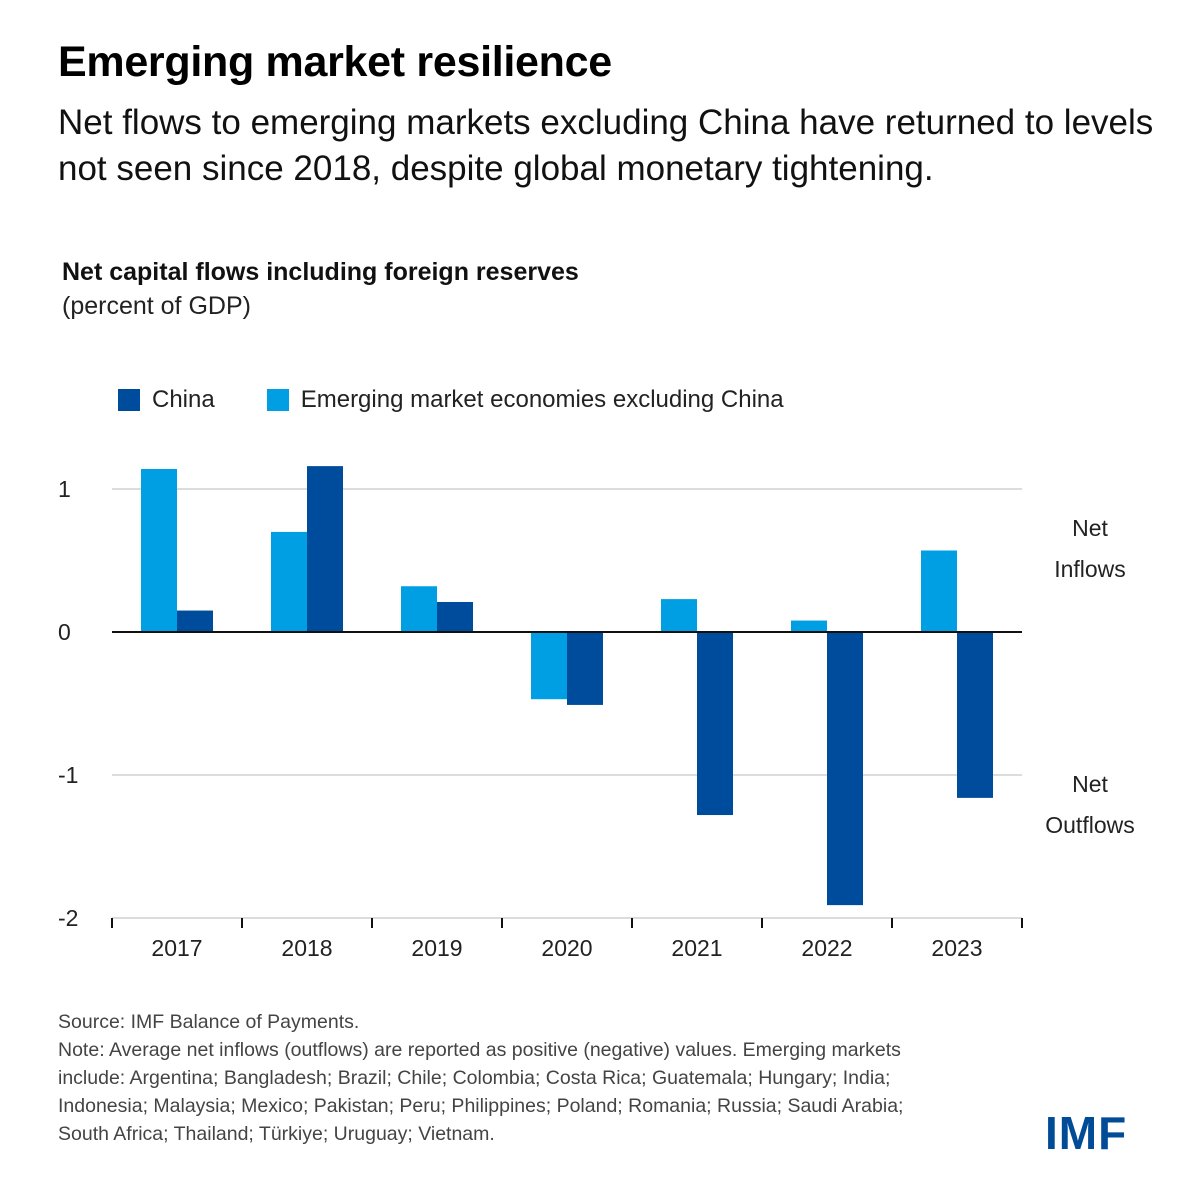  What do you see at coordinates (715, 724) in the screenshot?
I see `bar-china-2021` at bounding box center [715, 724].